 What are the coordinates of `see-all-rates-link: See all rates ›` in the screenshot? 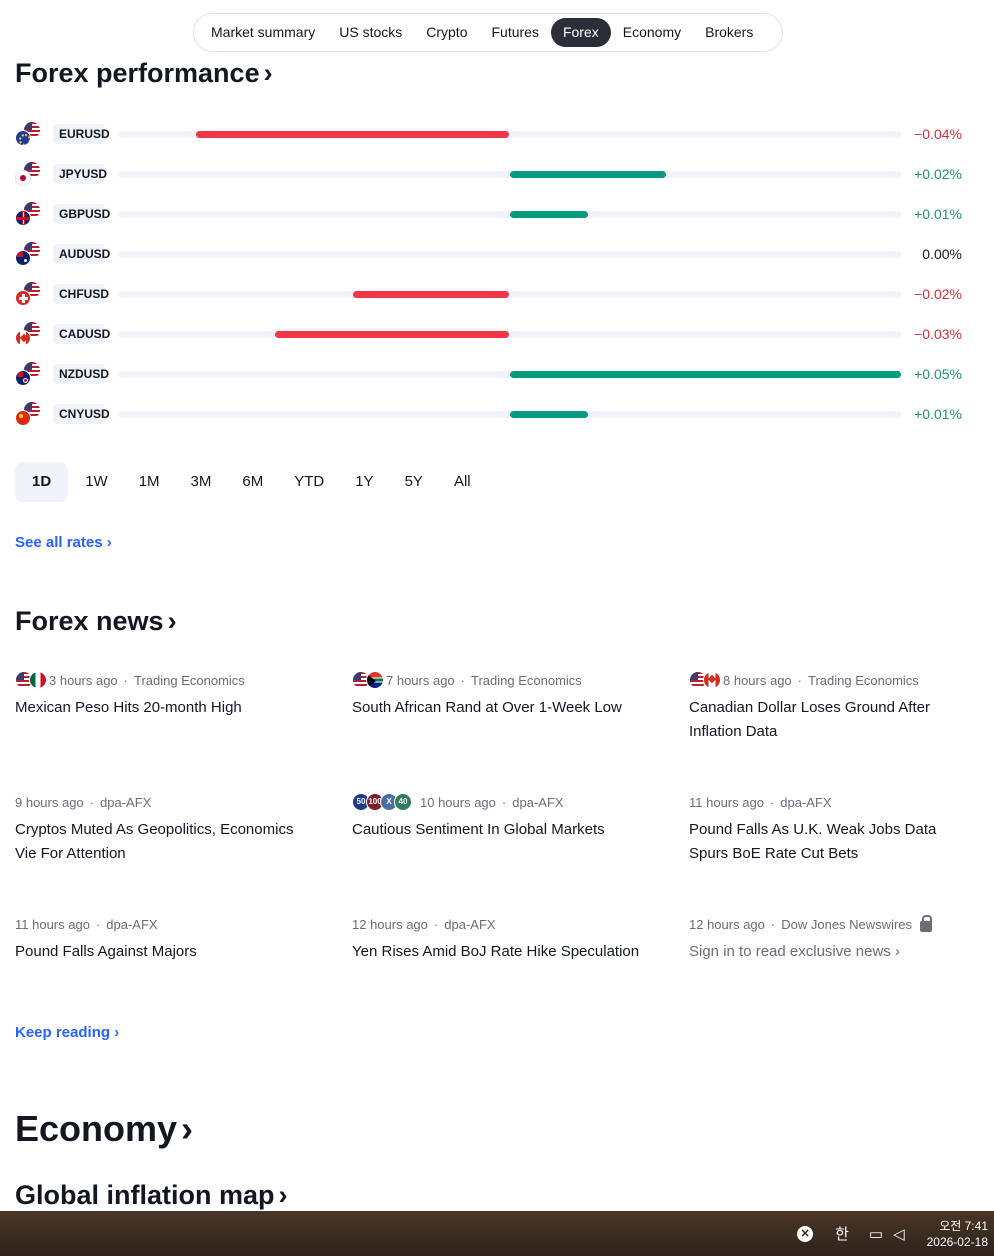 It's located at (63, 542).